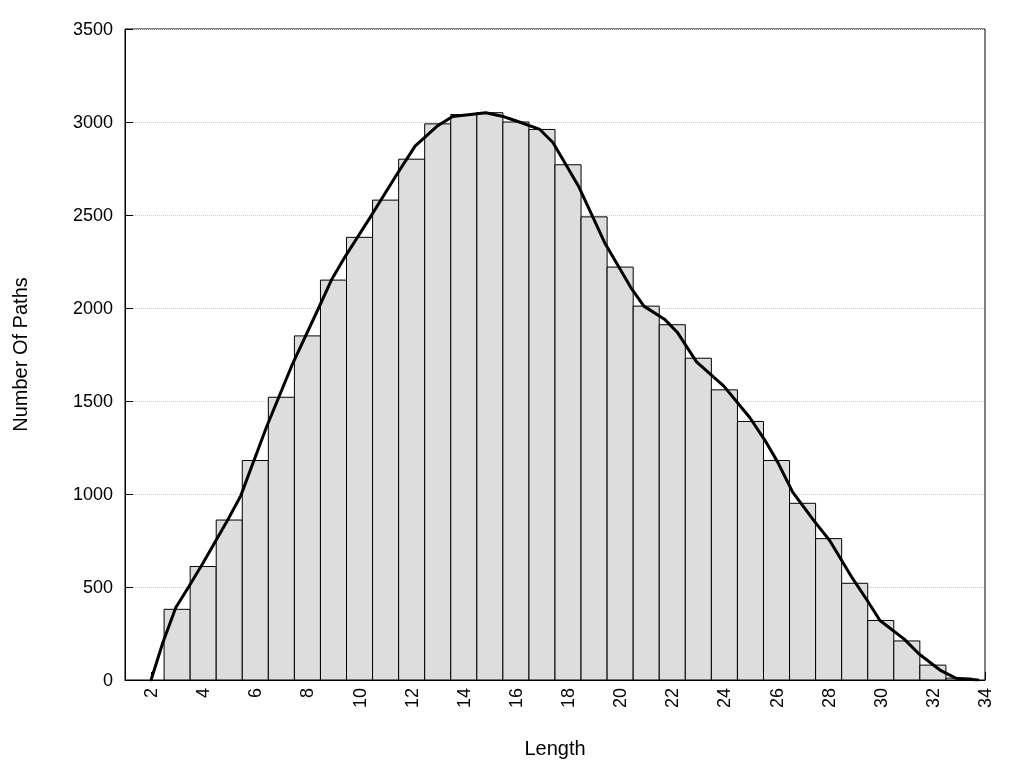  I want to click on x-tick-label: 2, so click(151, 693).